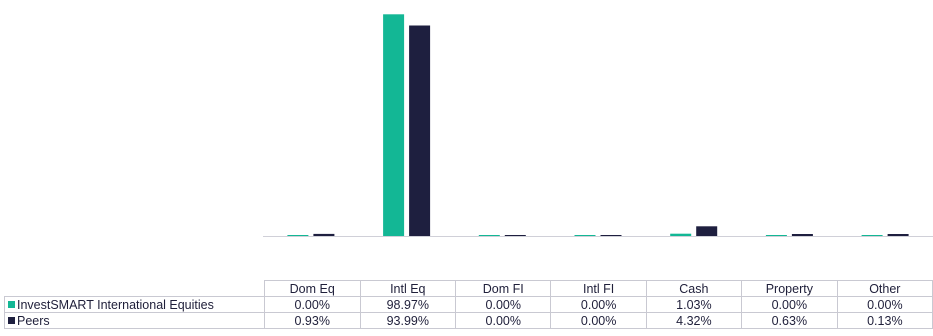  I want to click on bar-peers-other, so click(898, 235).